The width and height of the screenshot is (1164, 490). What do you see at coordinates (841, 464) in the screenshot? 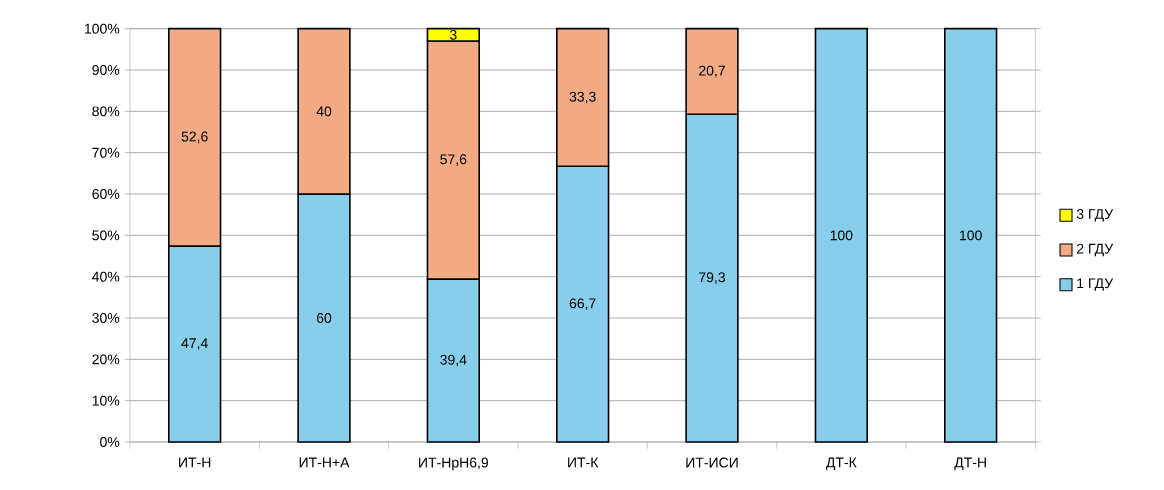
I see `x-tick-label: ДТ-К` at bounding box center [841, 464].